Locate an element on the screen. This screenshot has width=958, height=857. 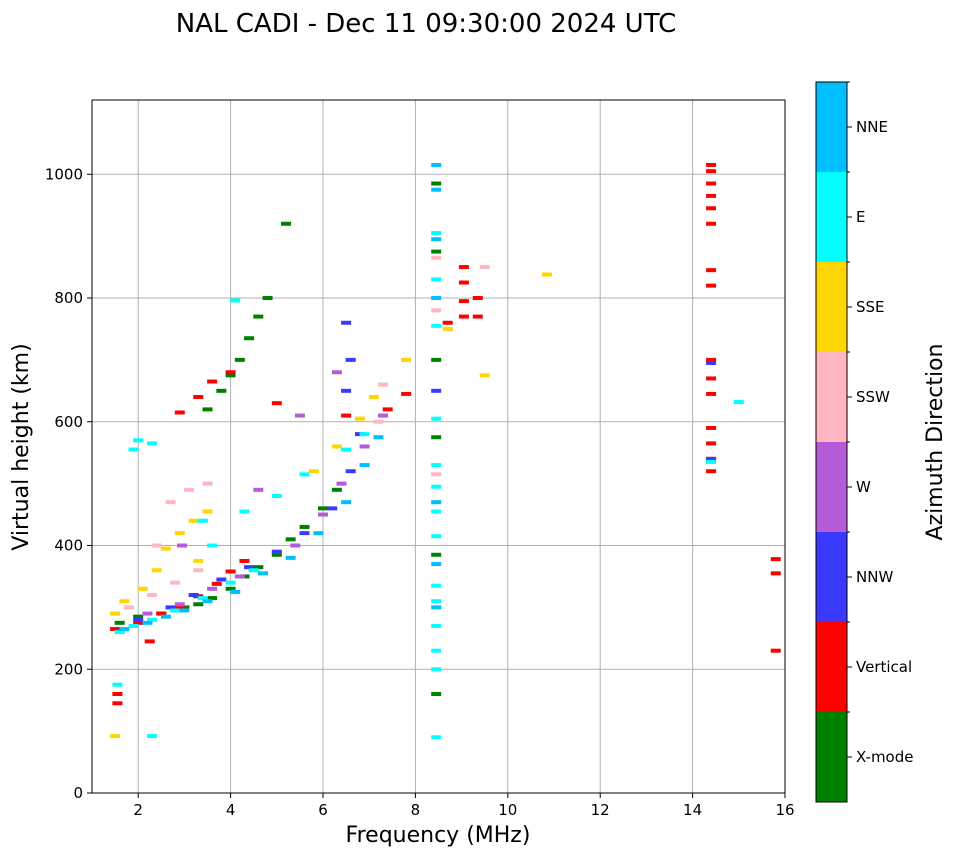
colorbar-tick-label: E is located at coordinates (860, 217).